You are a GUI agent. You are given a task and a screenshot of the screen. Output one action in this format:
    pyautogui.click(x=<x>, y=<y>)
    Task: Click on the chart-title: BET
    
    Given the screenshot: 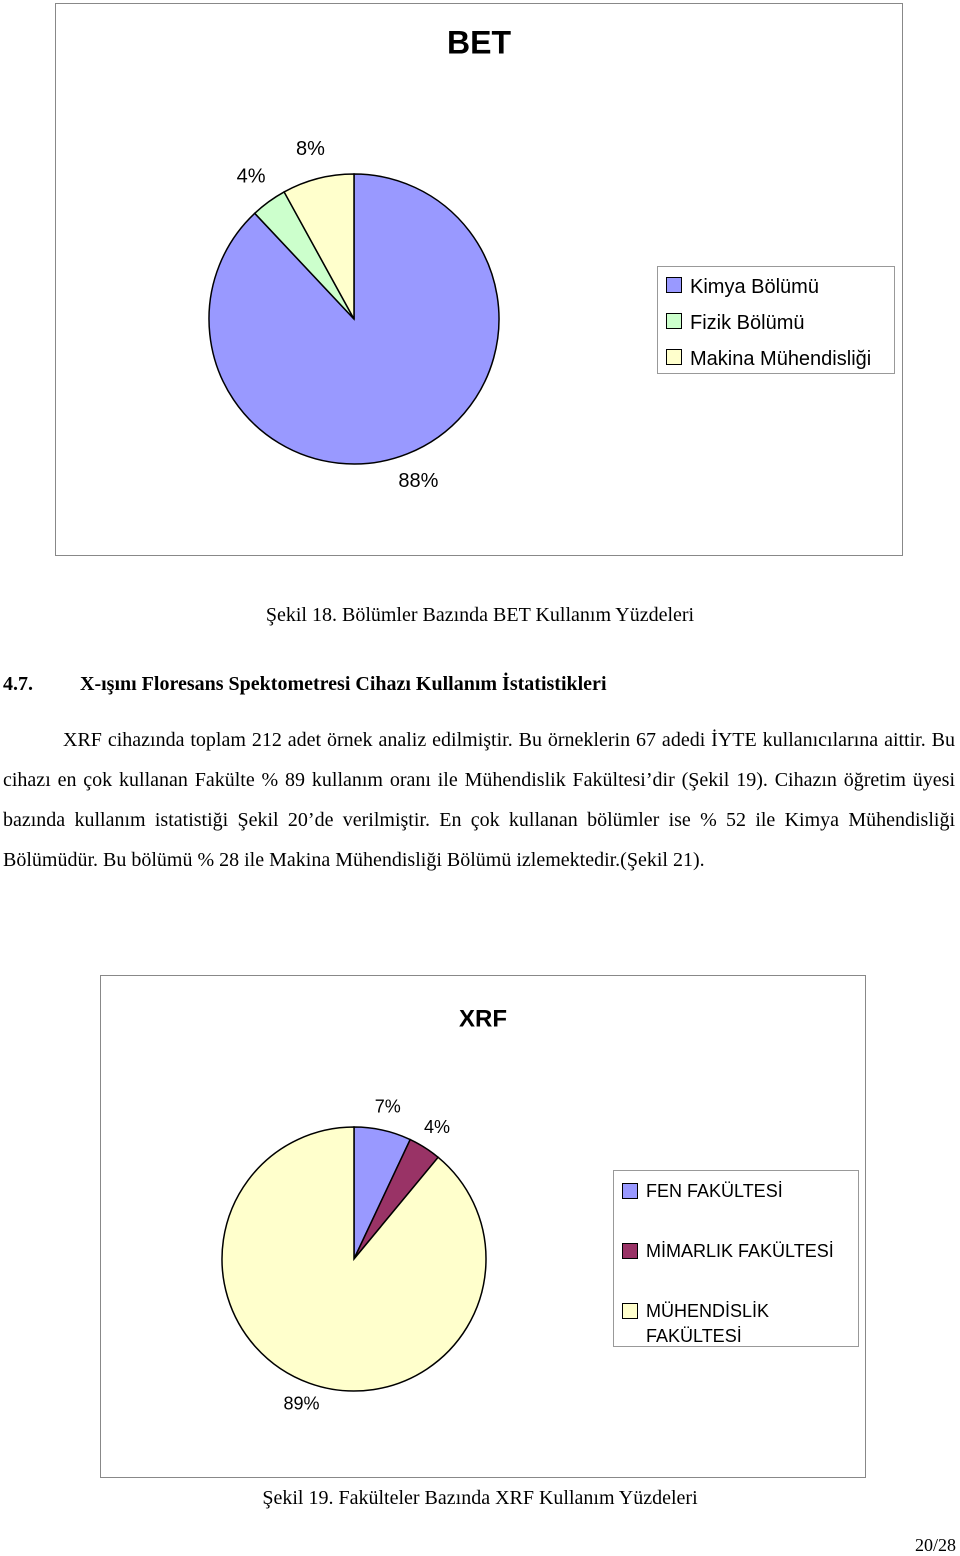 What is the action you would take?
    pyautogui.click(x=479, y=42)
    